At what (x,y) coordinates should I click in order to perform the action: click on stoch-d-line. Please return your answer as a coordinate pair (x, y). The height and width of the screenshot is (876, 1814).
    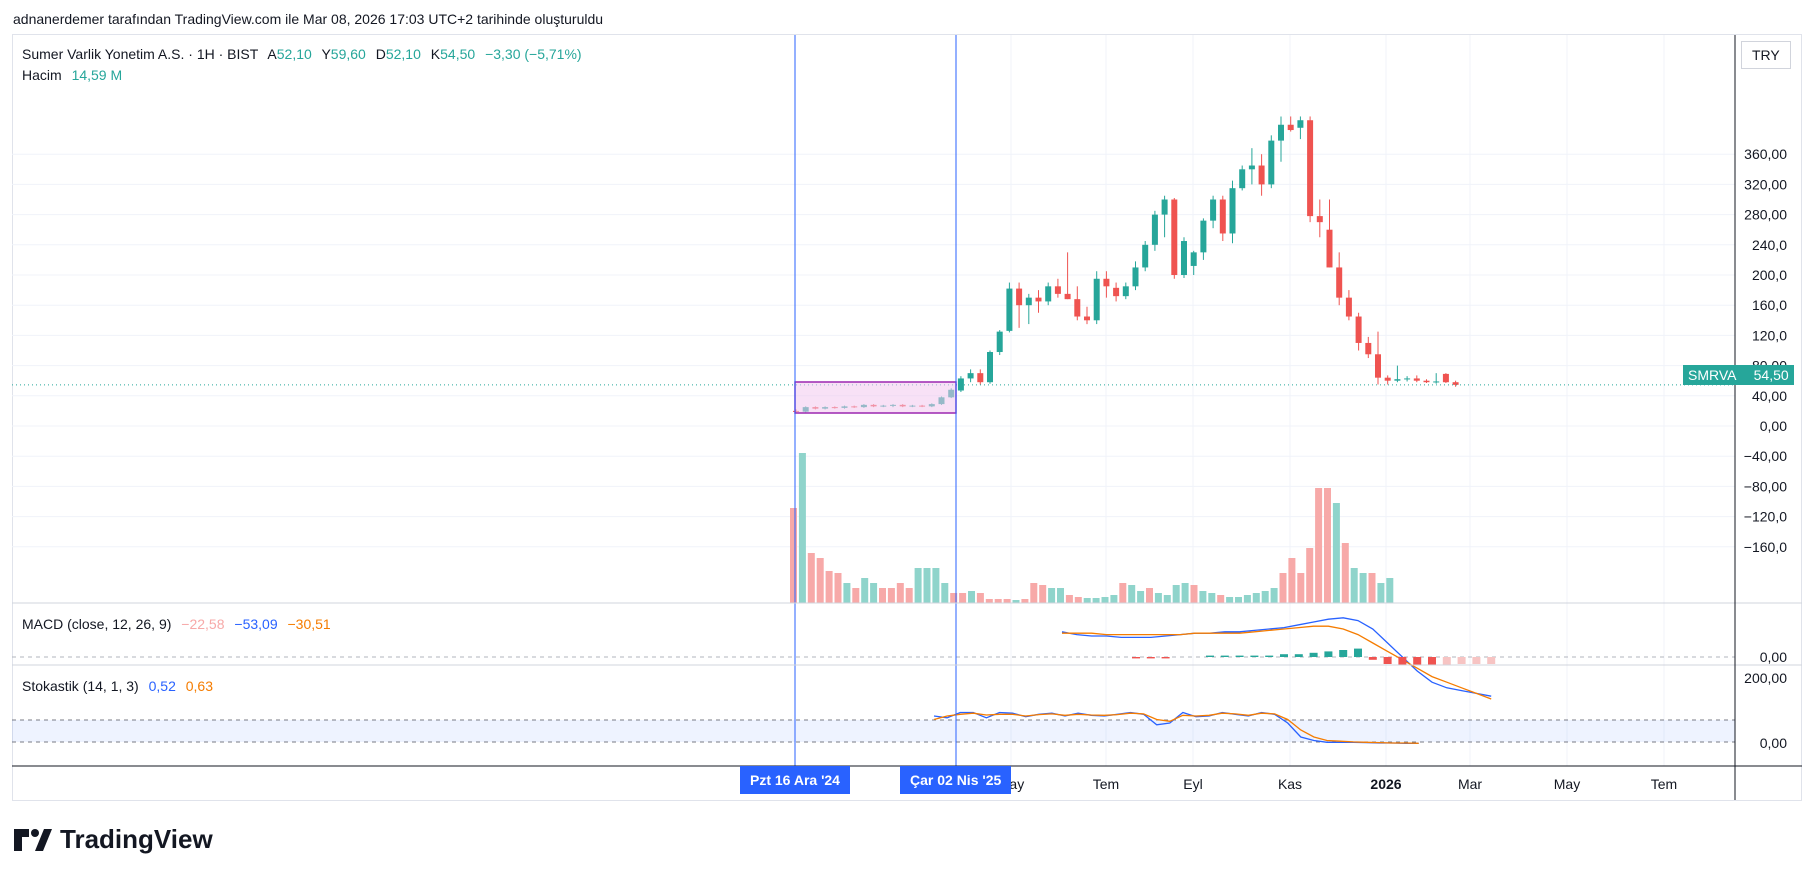
    Looking at the image, I should click on (1176, 728).